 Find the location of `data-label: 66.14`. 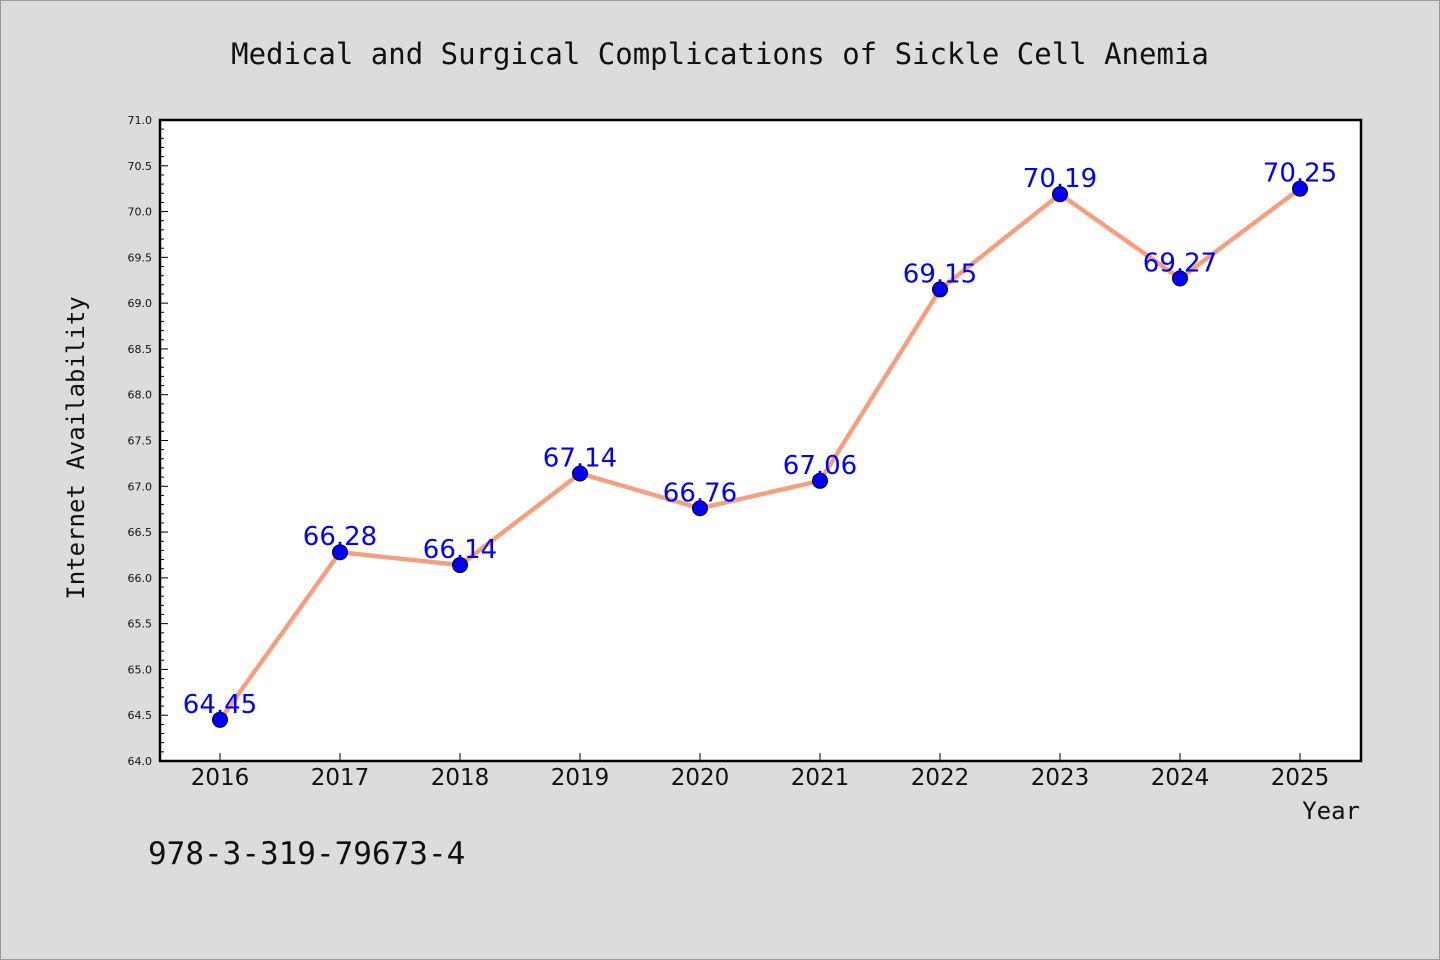

data-label: 66.14 is located at coordinates (460, 550).